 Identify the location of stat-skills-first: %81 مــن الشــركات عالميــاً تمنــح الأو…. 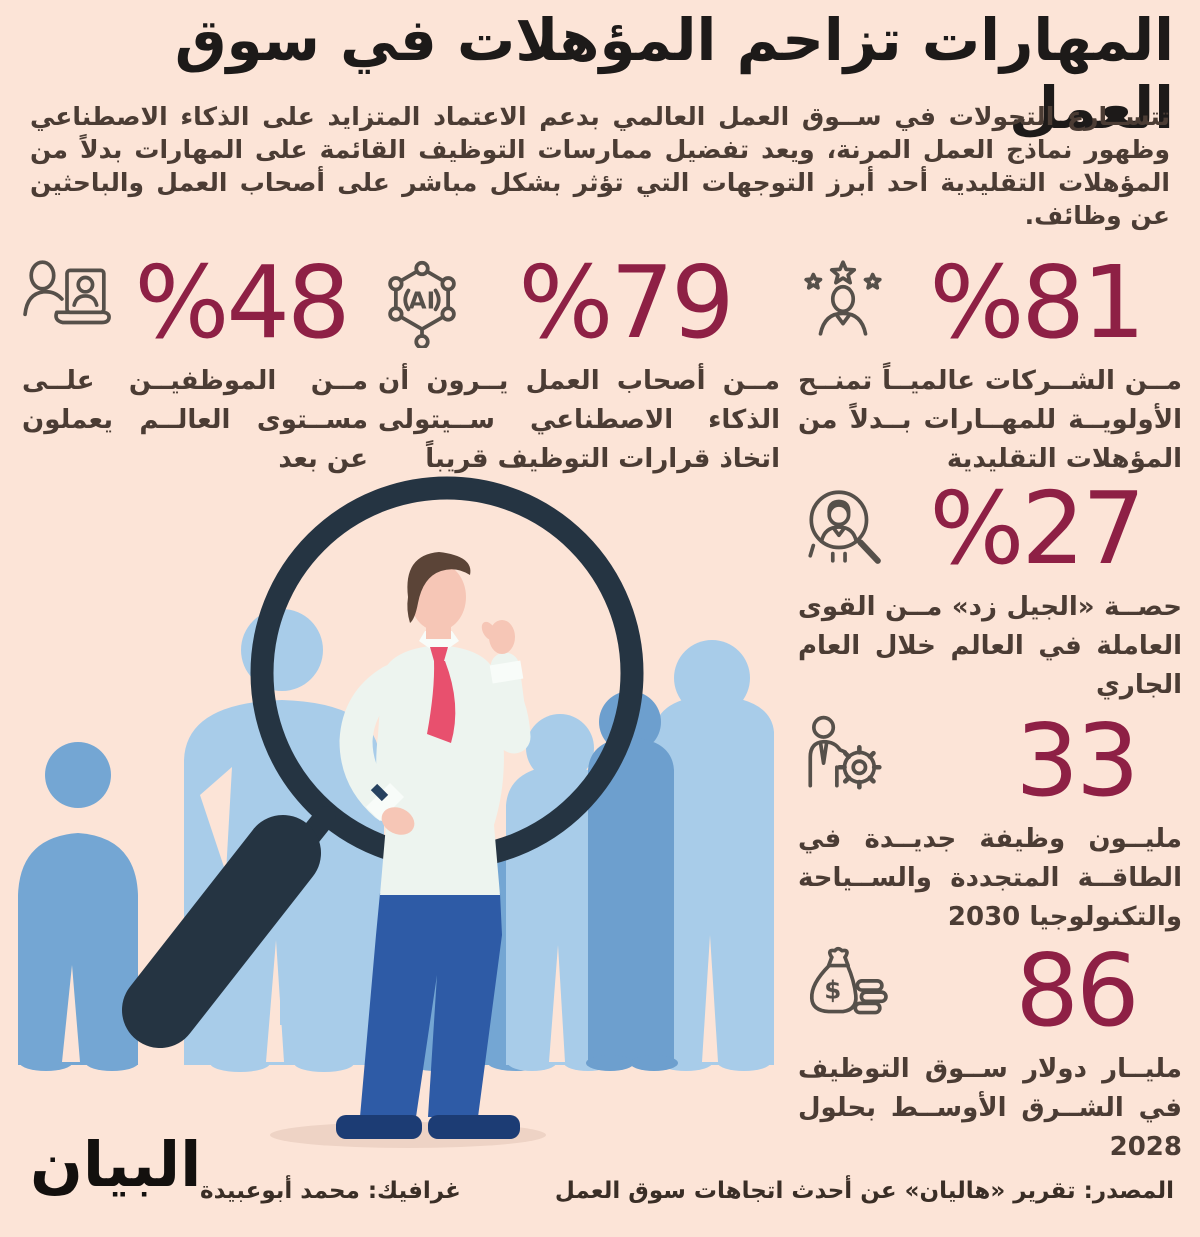
(990, 365).